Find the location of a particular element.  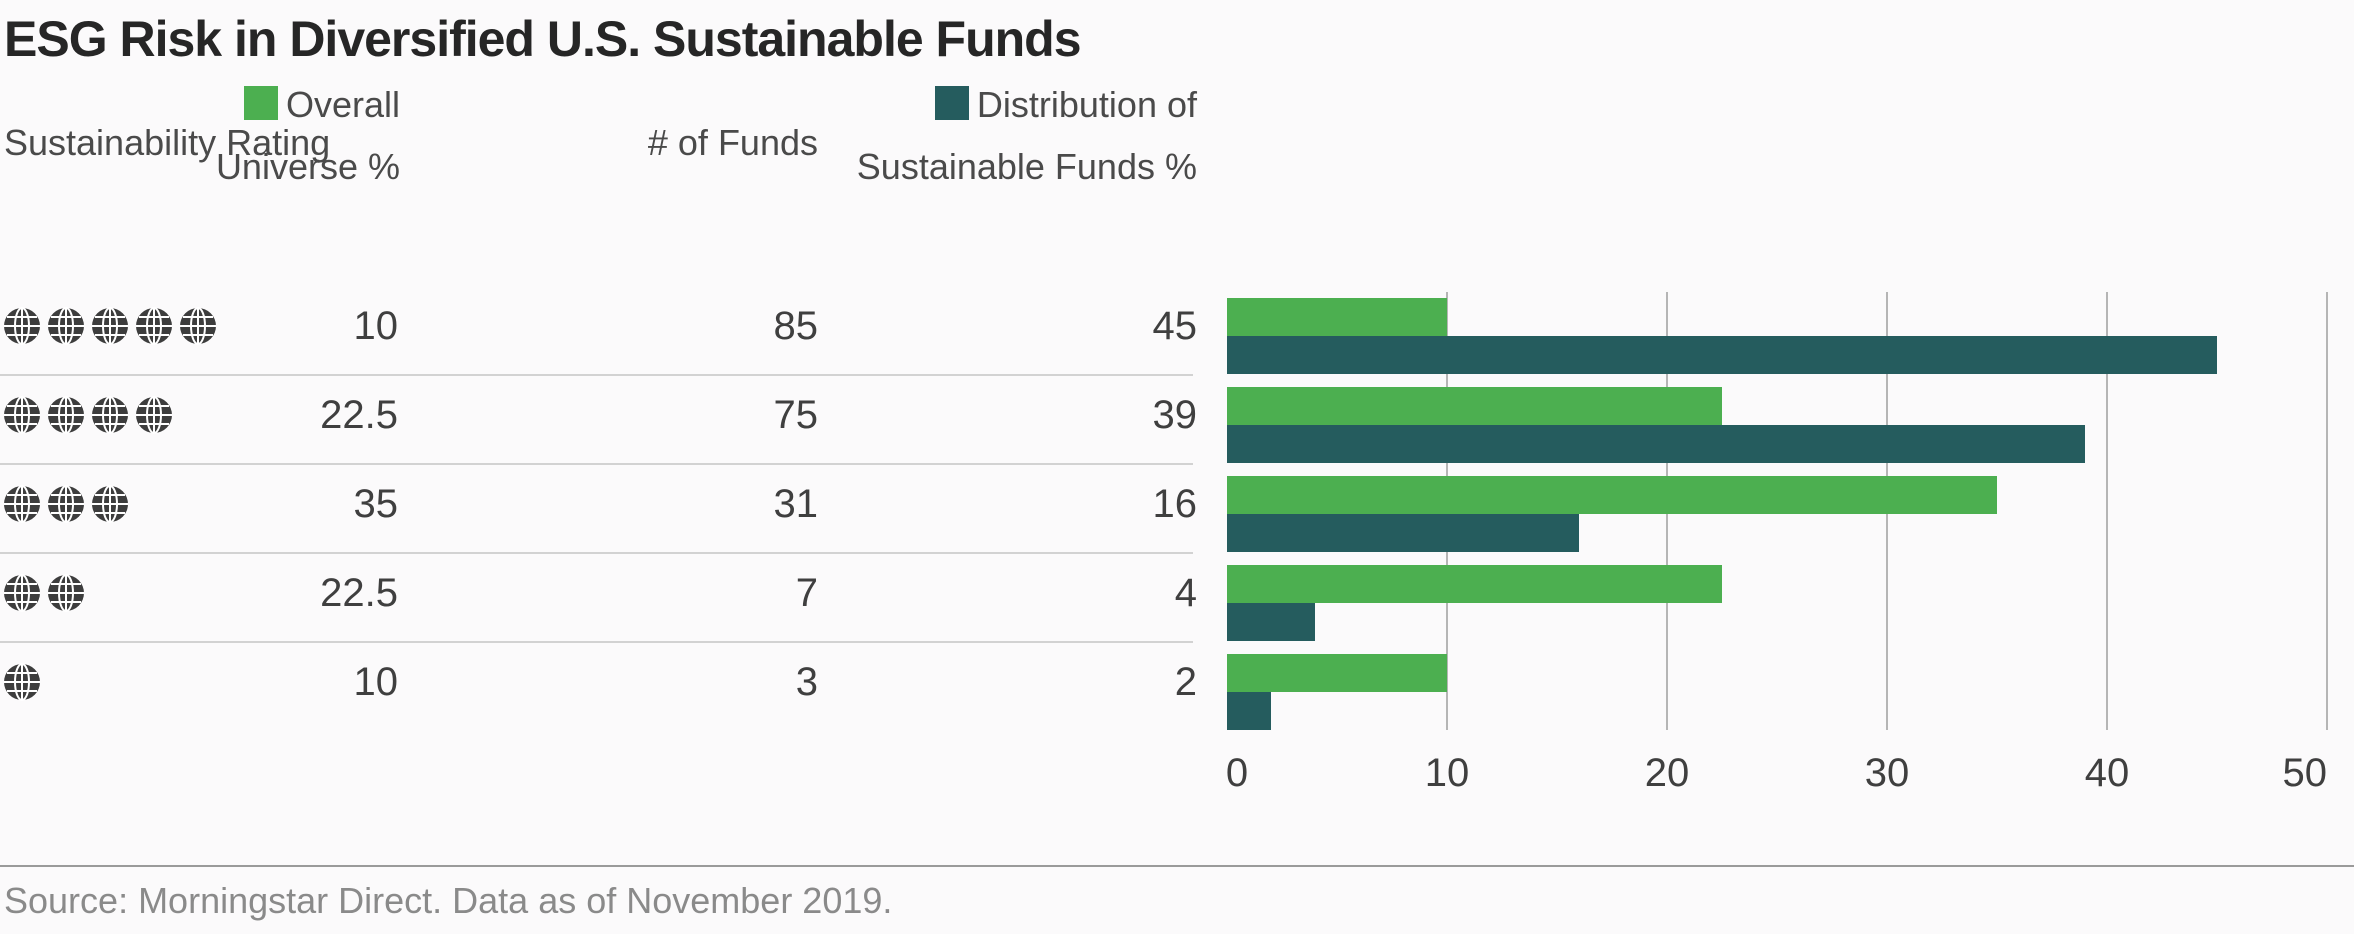

cell-funds: 75 is located at coordinates (796, 415).